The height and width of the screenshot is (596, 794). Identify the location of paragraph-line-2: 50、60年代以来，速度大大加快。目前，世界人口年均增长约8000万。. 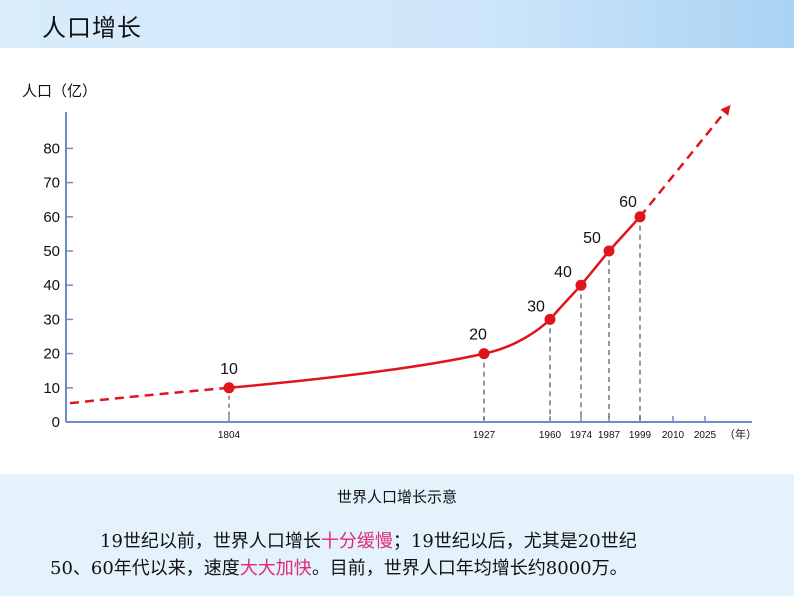
(408, 568).